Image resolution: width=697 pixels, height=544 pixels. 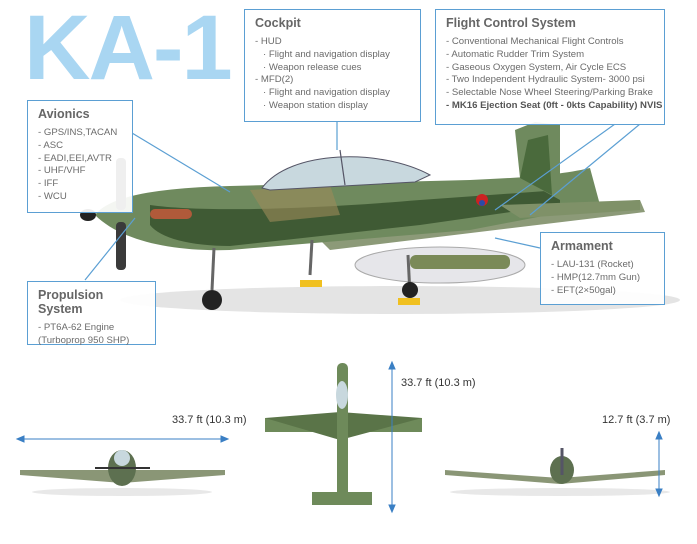 I want to click on avionics-heading: Avionics, so click(x=64, y=114).